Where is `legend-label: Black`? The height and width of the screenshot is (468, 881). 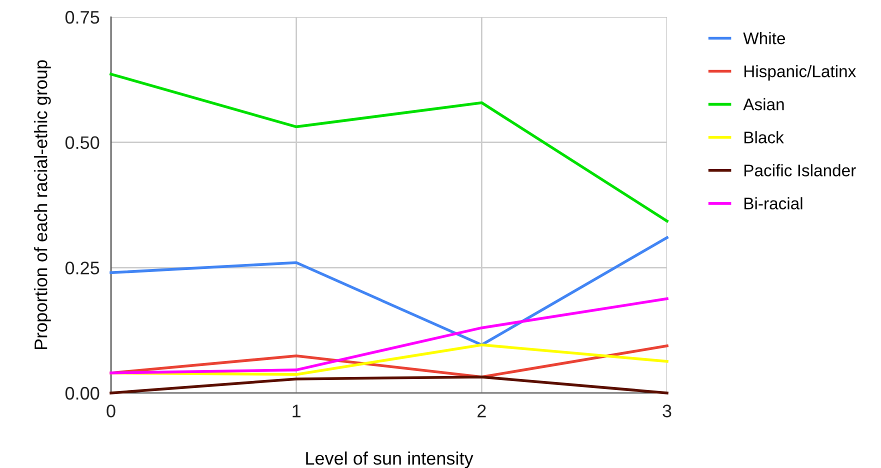 legend-label: Black is located at coordinates (764, 137).